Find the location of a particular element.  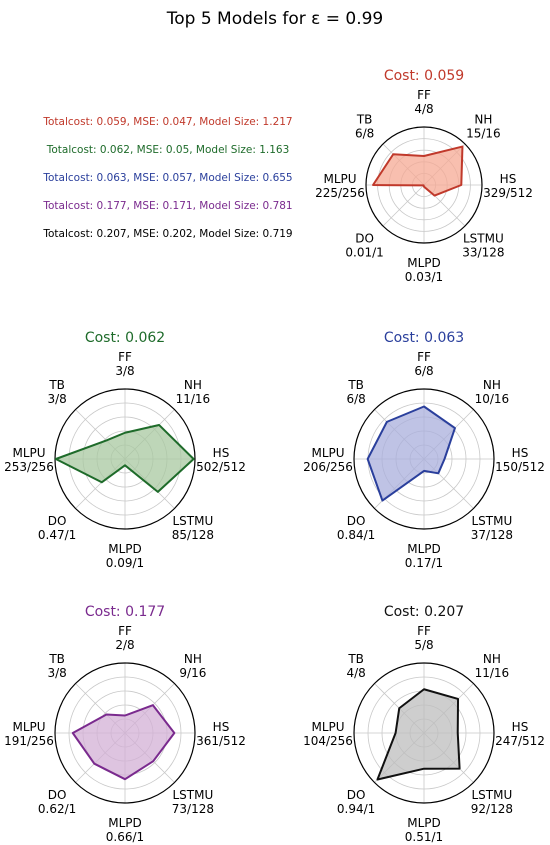

axis-value: 361/512 is located at coordinates (221, 741).